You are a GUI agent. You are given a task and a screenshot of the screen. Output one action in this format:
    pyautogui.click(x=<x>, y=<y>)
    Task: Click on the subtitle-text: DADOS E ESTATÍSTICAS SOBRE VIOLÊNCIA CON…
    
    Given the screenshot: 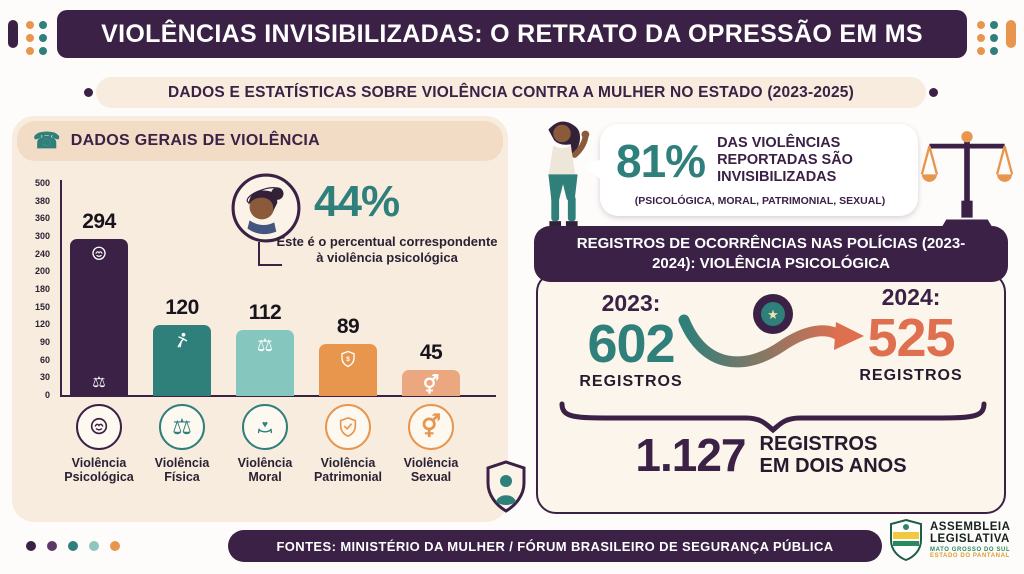 What is the action you would take?
    pyautogui.click(x=511, y=92)
    